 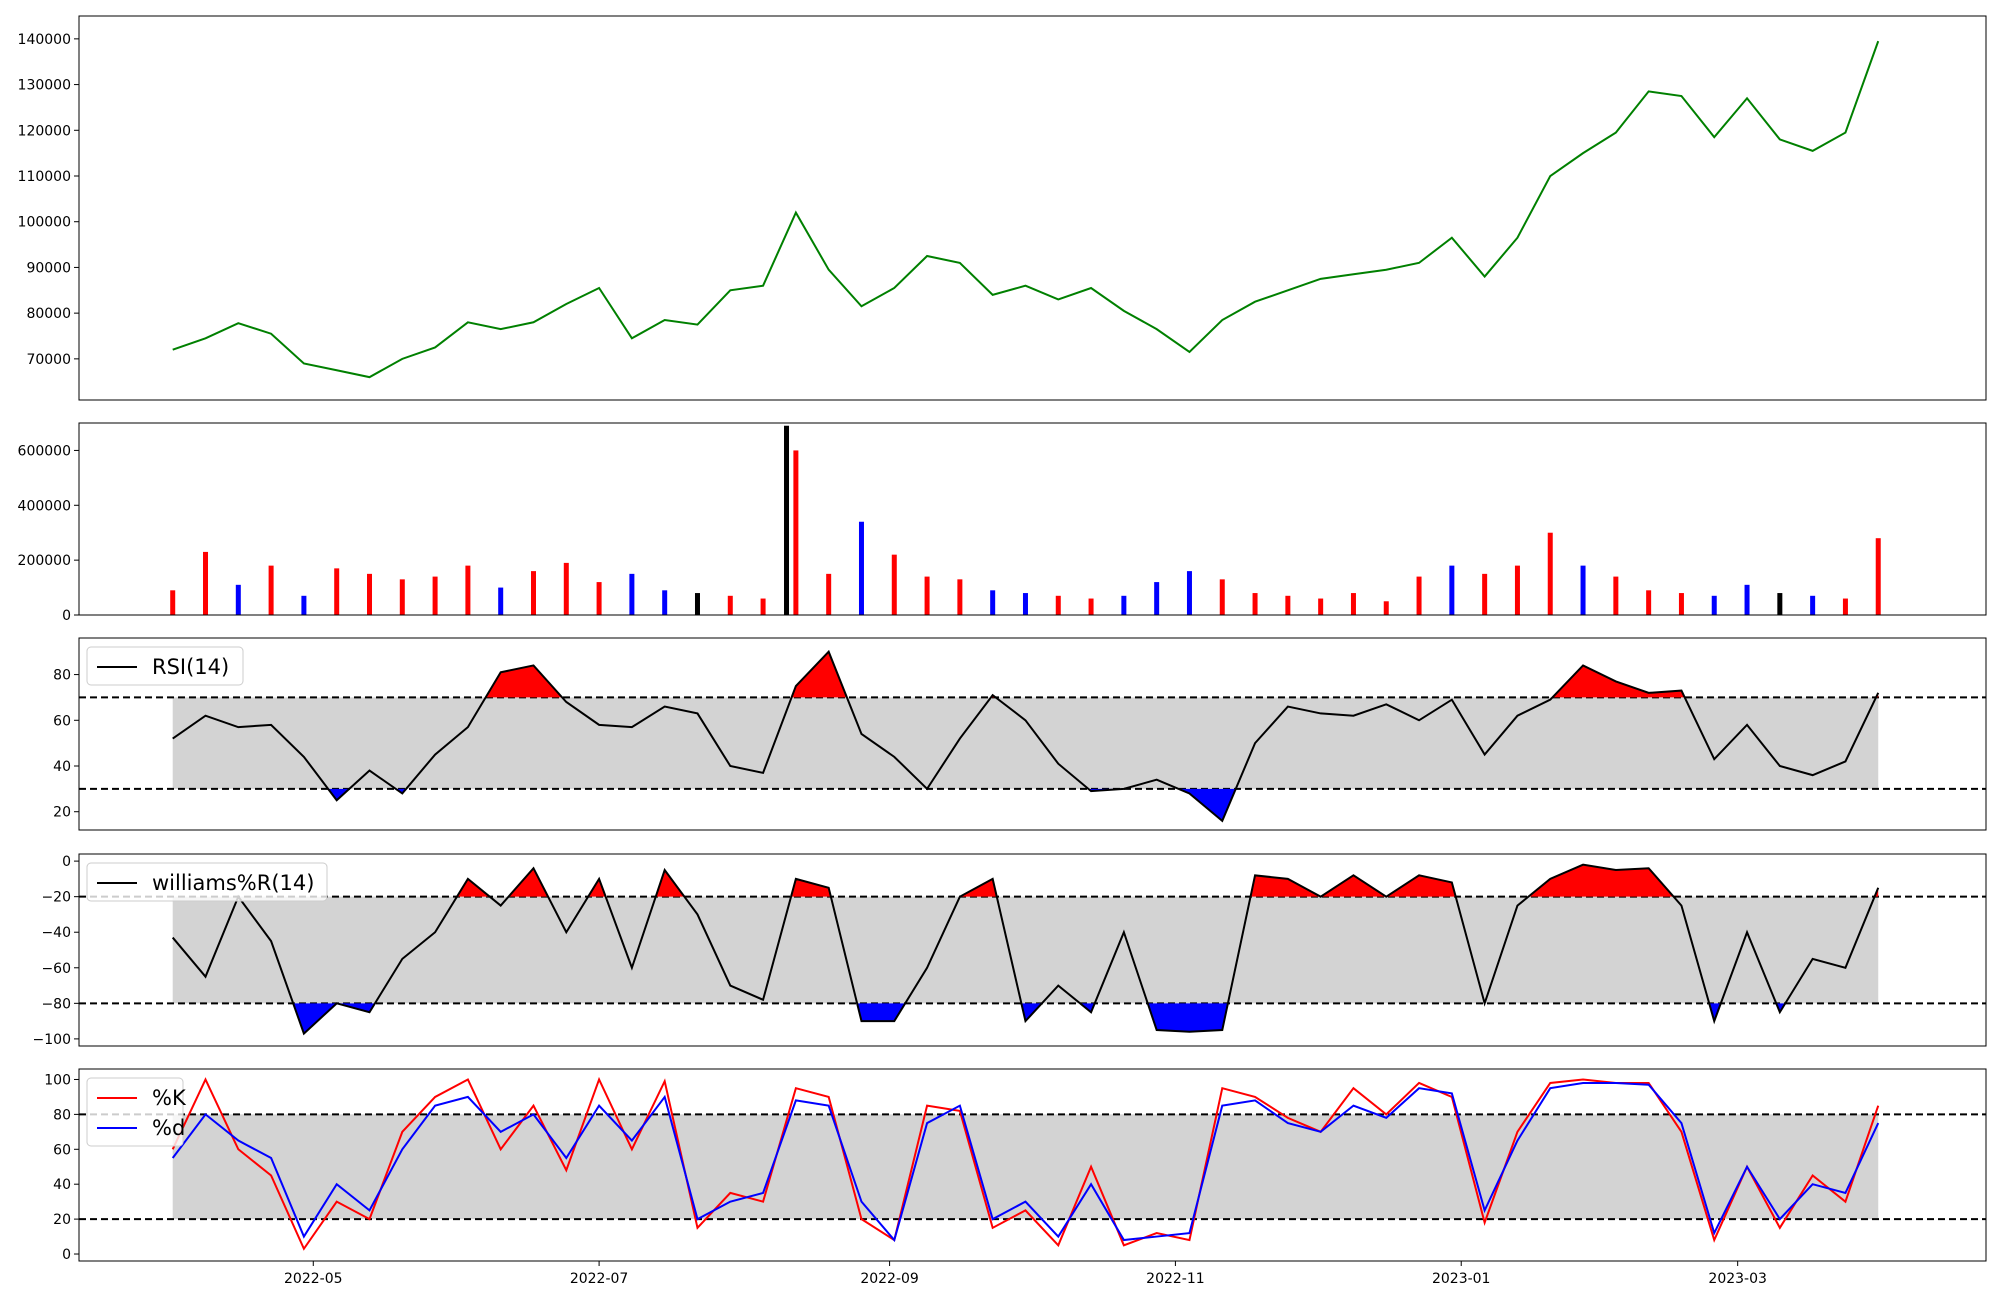 What do you see at coordinates (62, 1115) in the screenshot?
I see `stochastic-ytick-label: 80` at bounding box center [62, 1115].